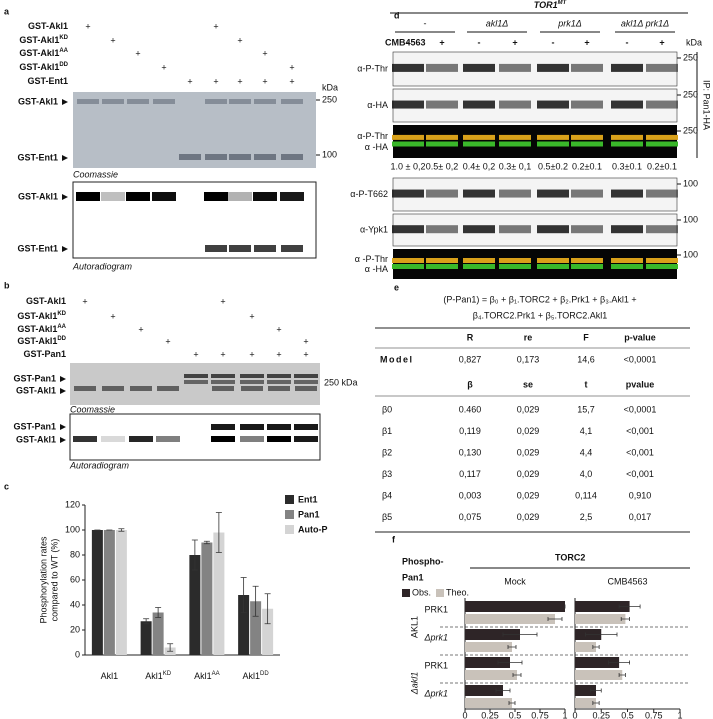  Describe the element at coordinates (387, 495) in the screenshot. I see `table-cell: β4` at that location.